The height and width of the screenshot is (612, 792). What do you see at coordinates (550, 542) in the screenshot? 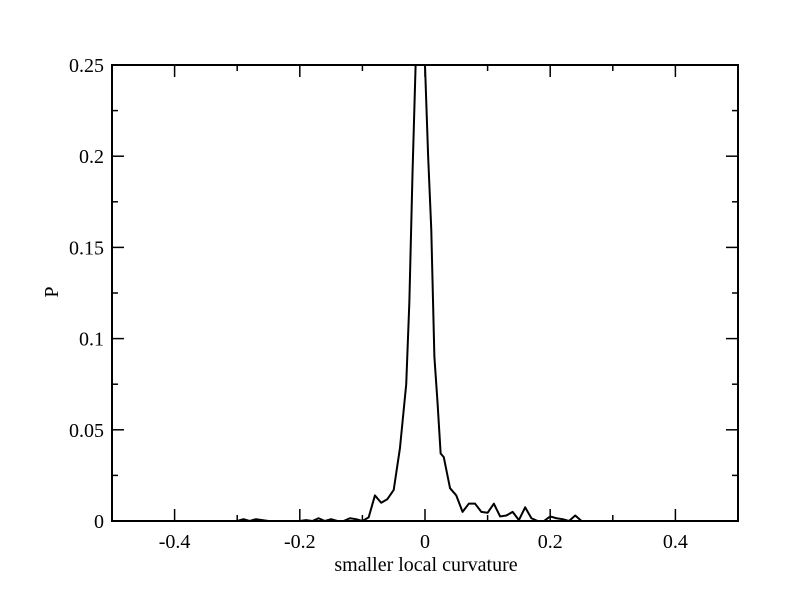
I see `x-tick-label: 0.2` at bounding box center [550, 542].